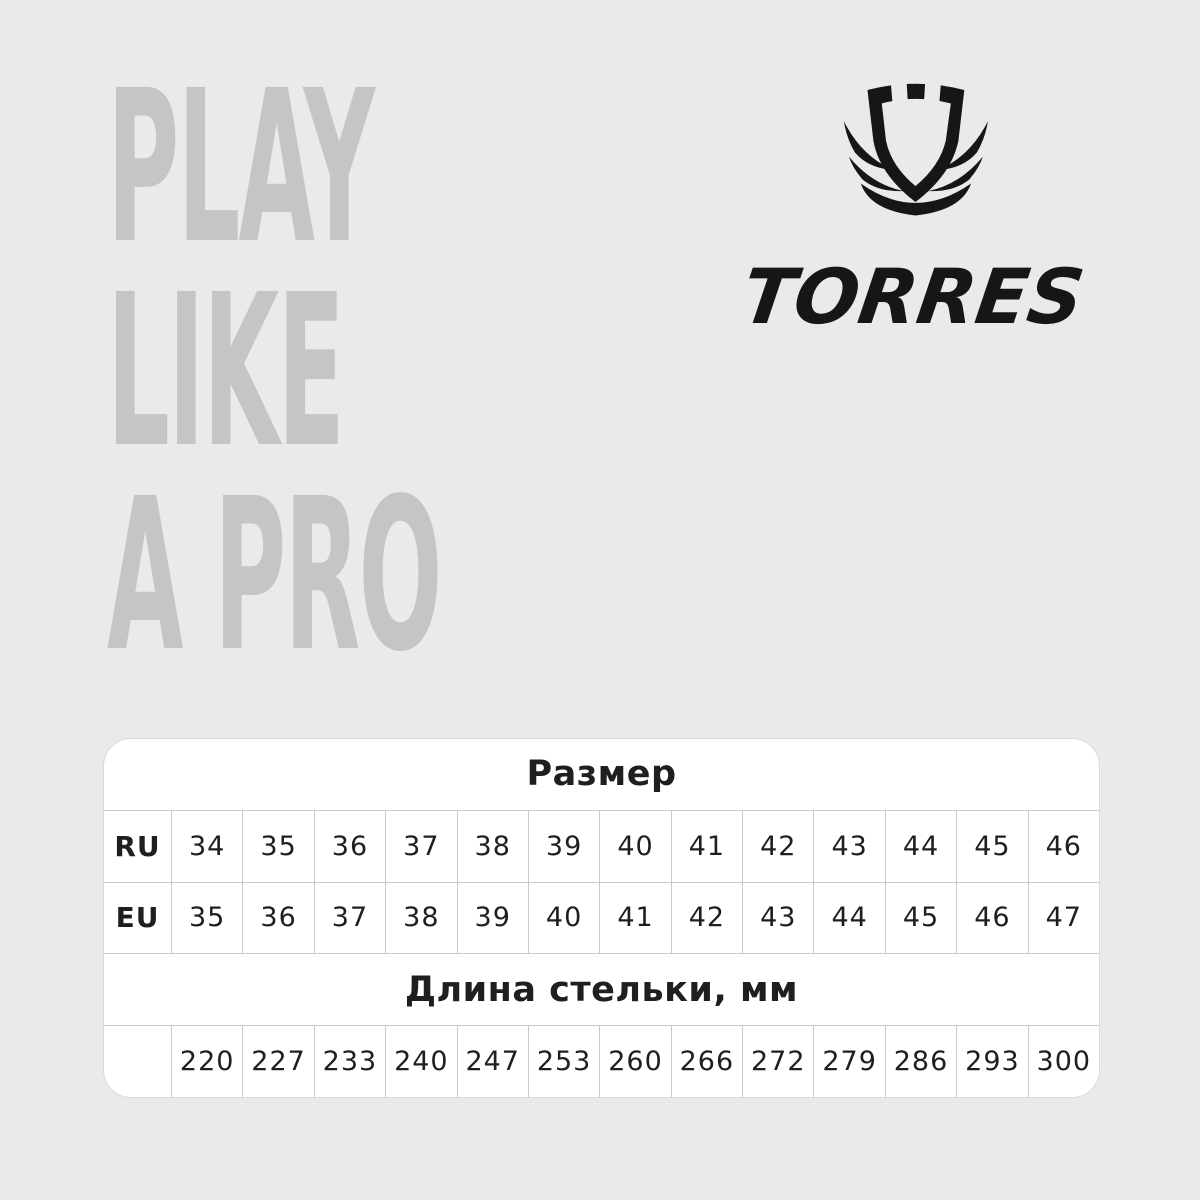 This screenshot has width=1200, height=1200. What do you see at coordinates (206, 846) in the screenshot?
I see `table-cell-ru: 34` at bounding box center [206, 846].